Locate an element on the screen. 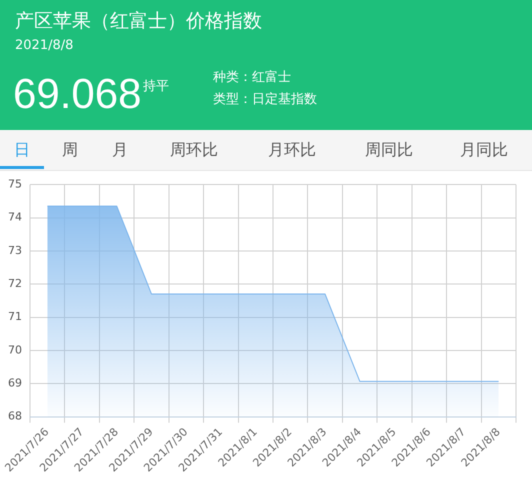 This screenshot has height=478, width=532. y-tick-label: 69 is located at coordinates (15, 383).